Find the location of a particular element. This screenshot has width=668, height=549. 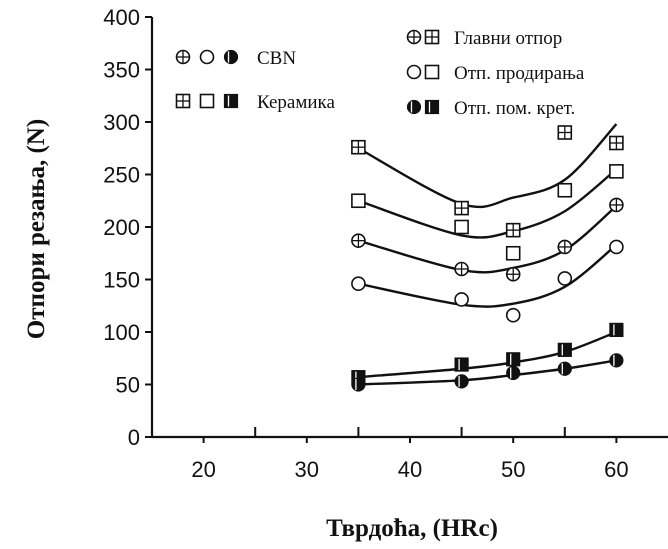

x-tick-label: 30 is located at coordinates (307, 469).